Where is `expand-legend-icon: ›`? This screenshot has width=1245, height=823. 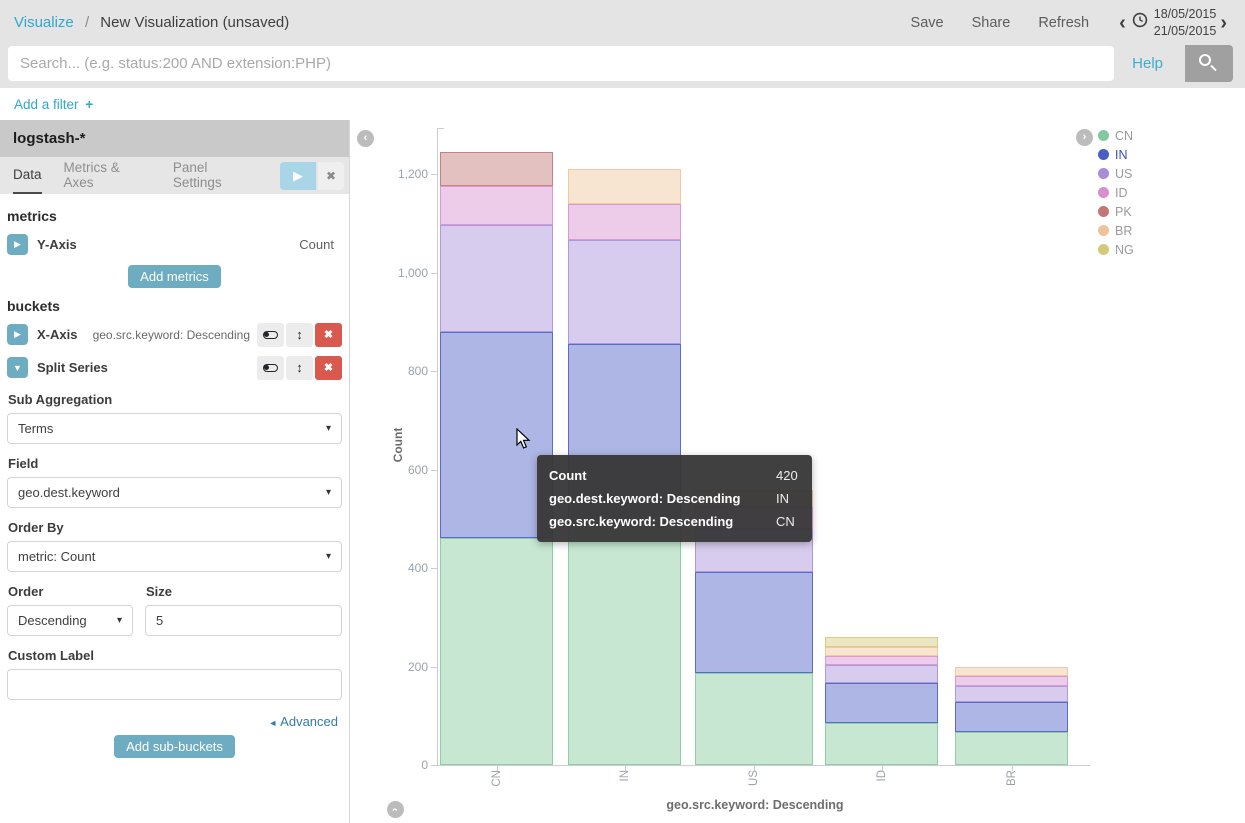 expand-legend-icon: › is located at coordinates (1084, 137).